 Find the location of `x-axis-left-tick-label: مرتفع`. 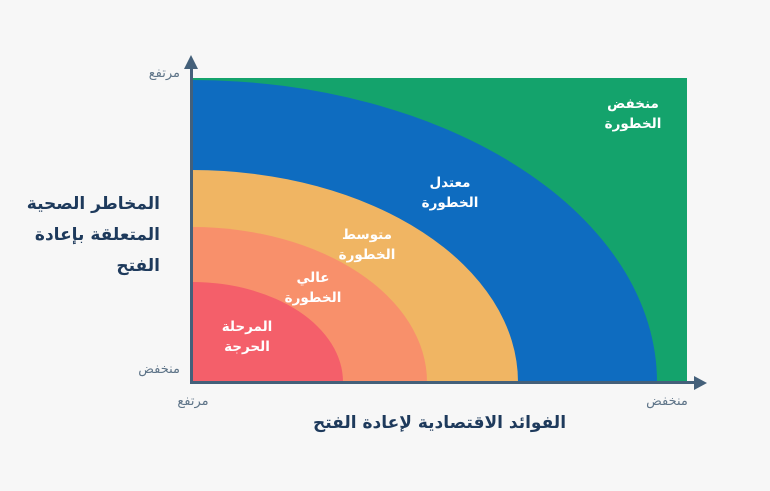

x-axis-left-tick-label: مرتفع is located at coordinates (193, 401).